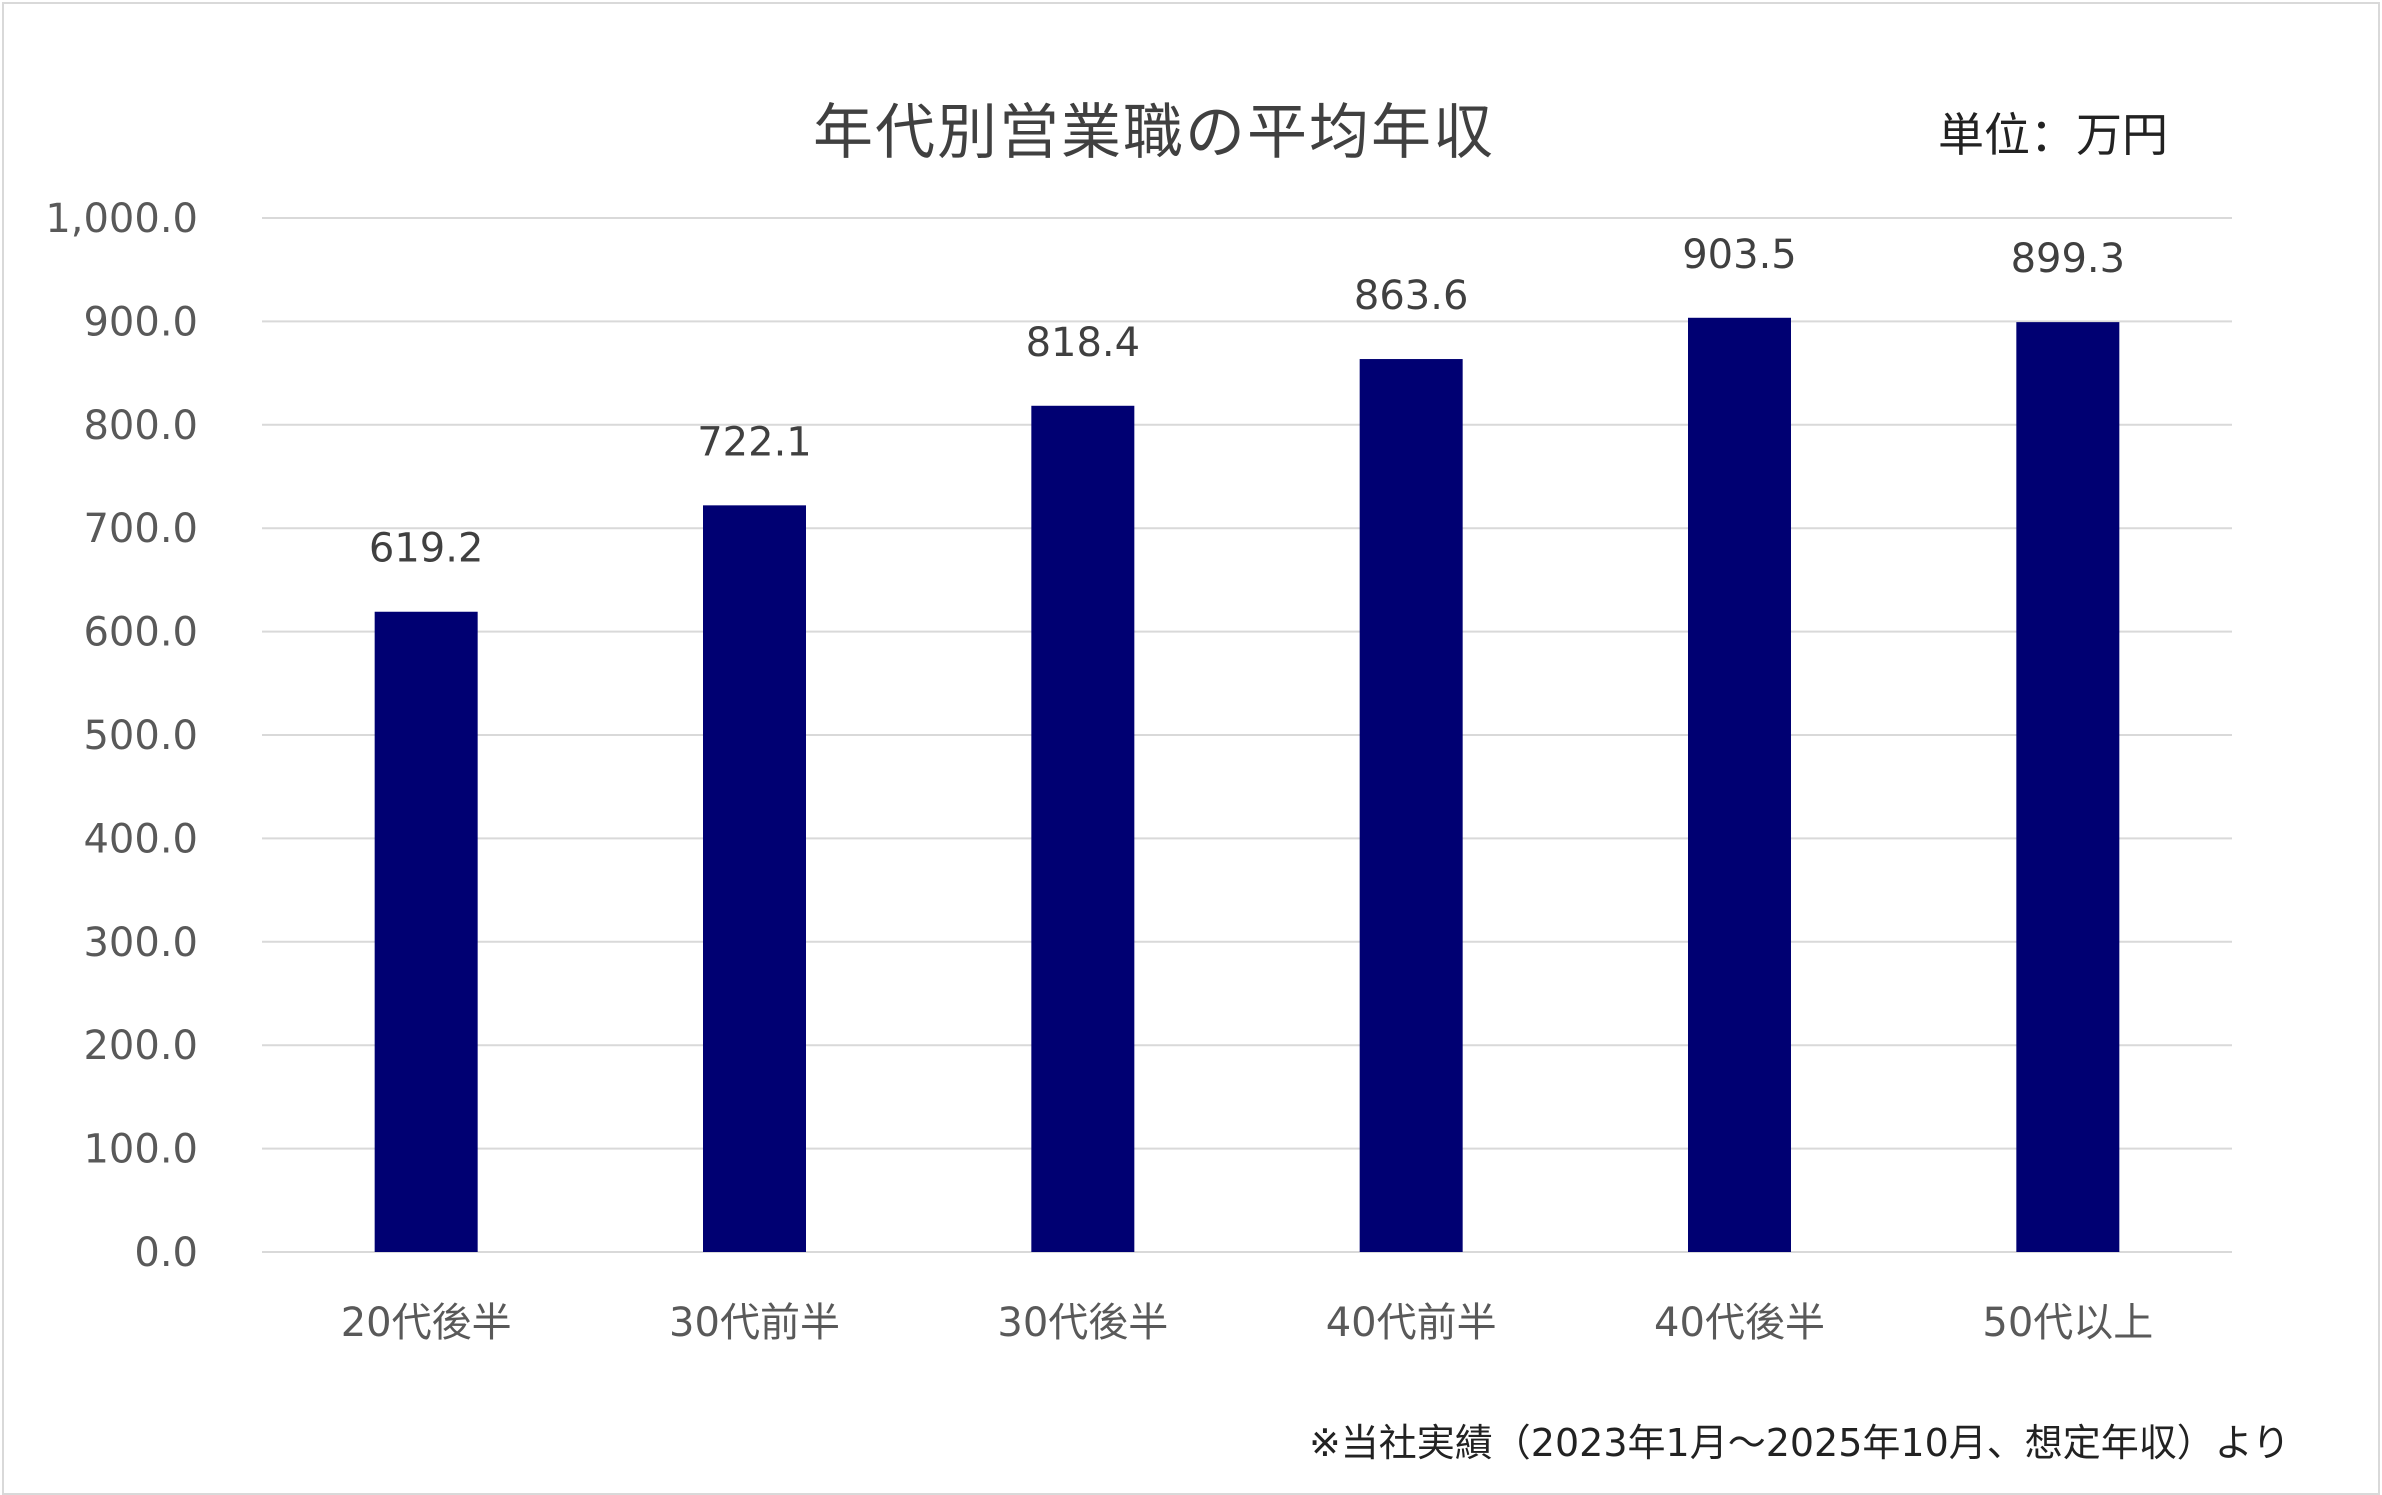 This screenshot has height=1495, width=2382. What do you see at coordinates (426, 549) in the screenshot?
I see `data-label: 619.2` at bounding box center [426, 549].